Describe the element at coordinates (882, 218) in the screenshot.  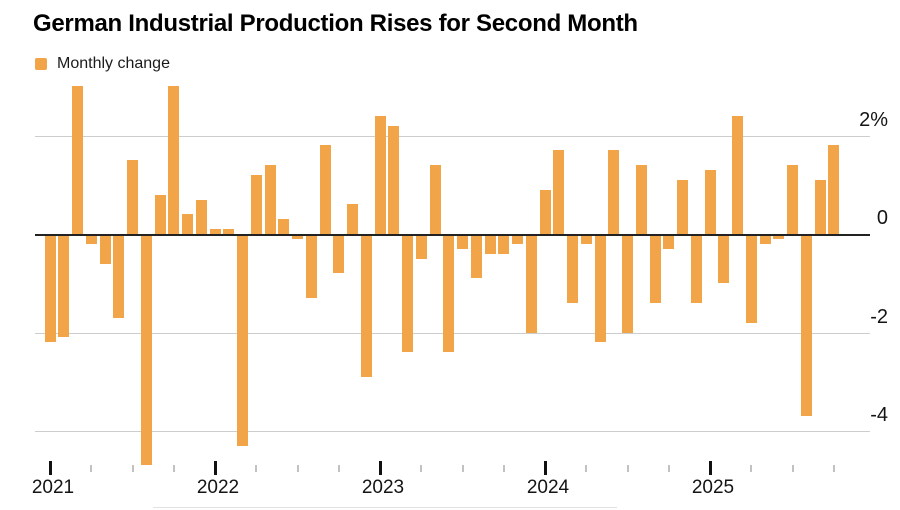
I see `y-axis-label-0: 0` at that location.